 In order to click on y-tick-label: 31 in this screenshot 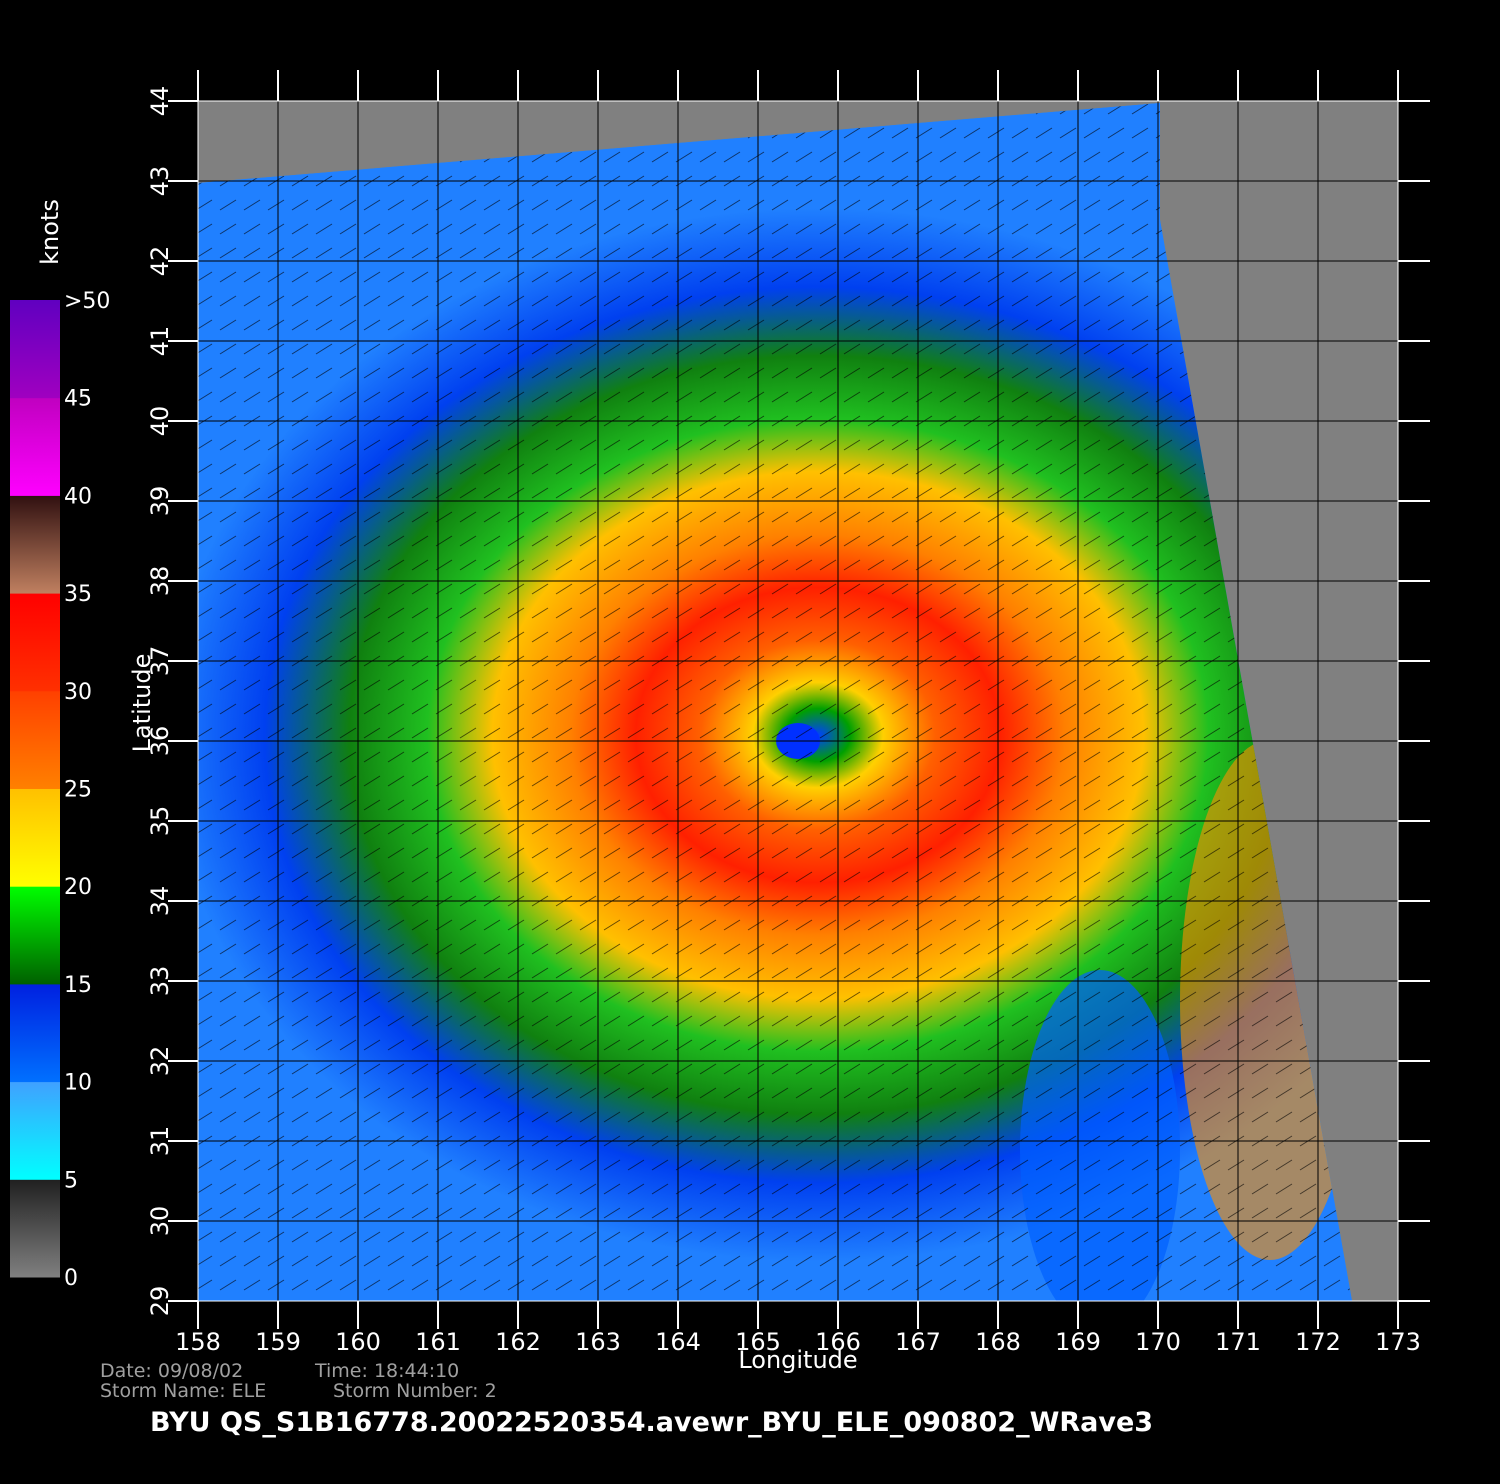, I will do `click(160, 1141)`.